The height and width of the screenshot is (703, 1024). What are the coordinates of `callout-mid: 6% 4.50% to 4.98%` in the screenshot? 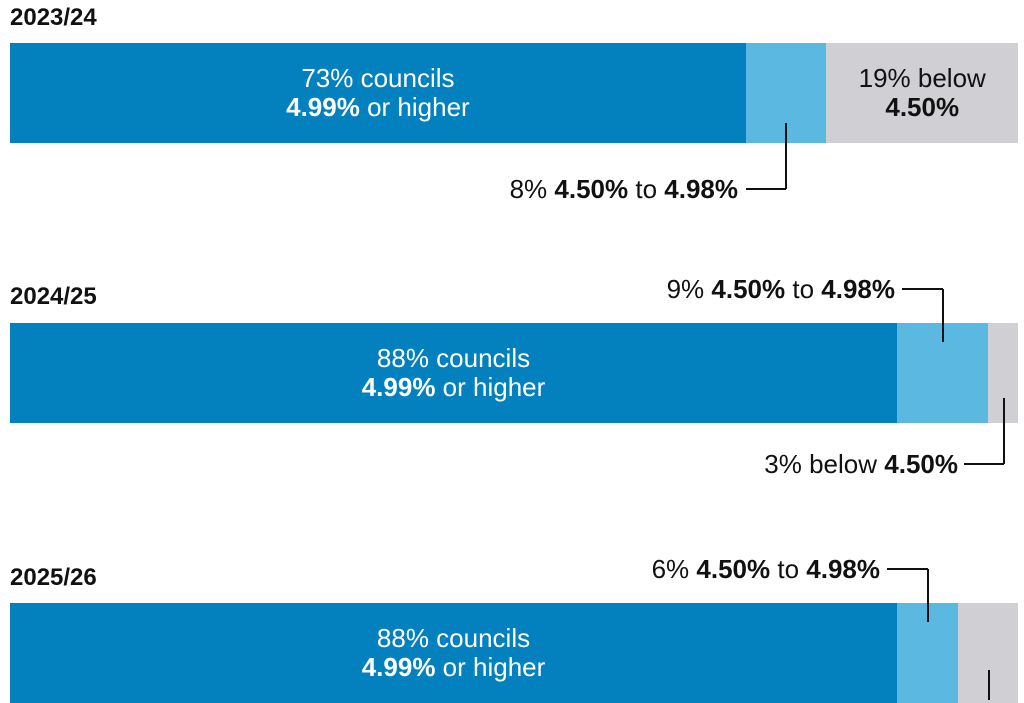 It's located at (766, 569).